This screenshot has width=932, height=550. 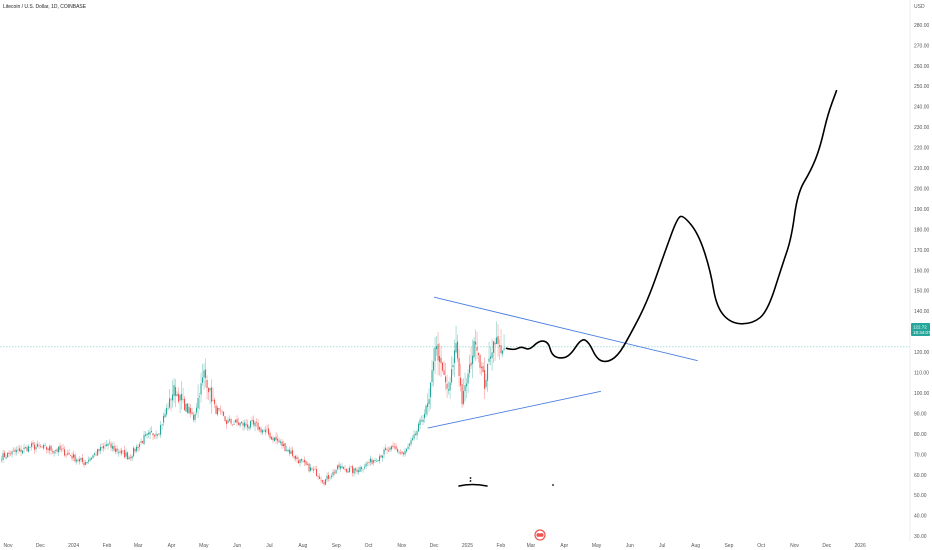 I want to click on current-price-label-bg, so click(x=920, y=329).